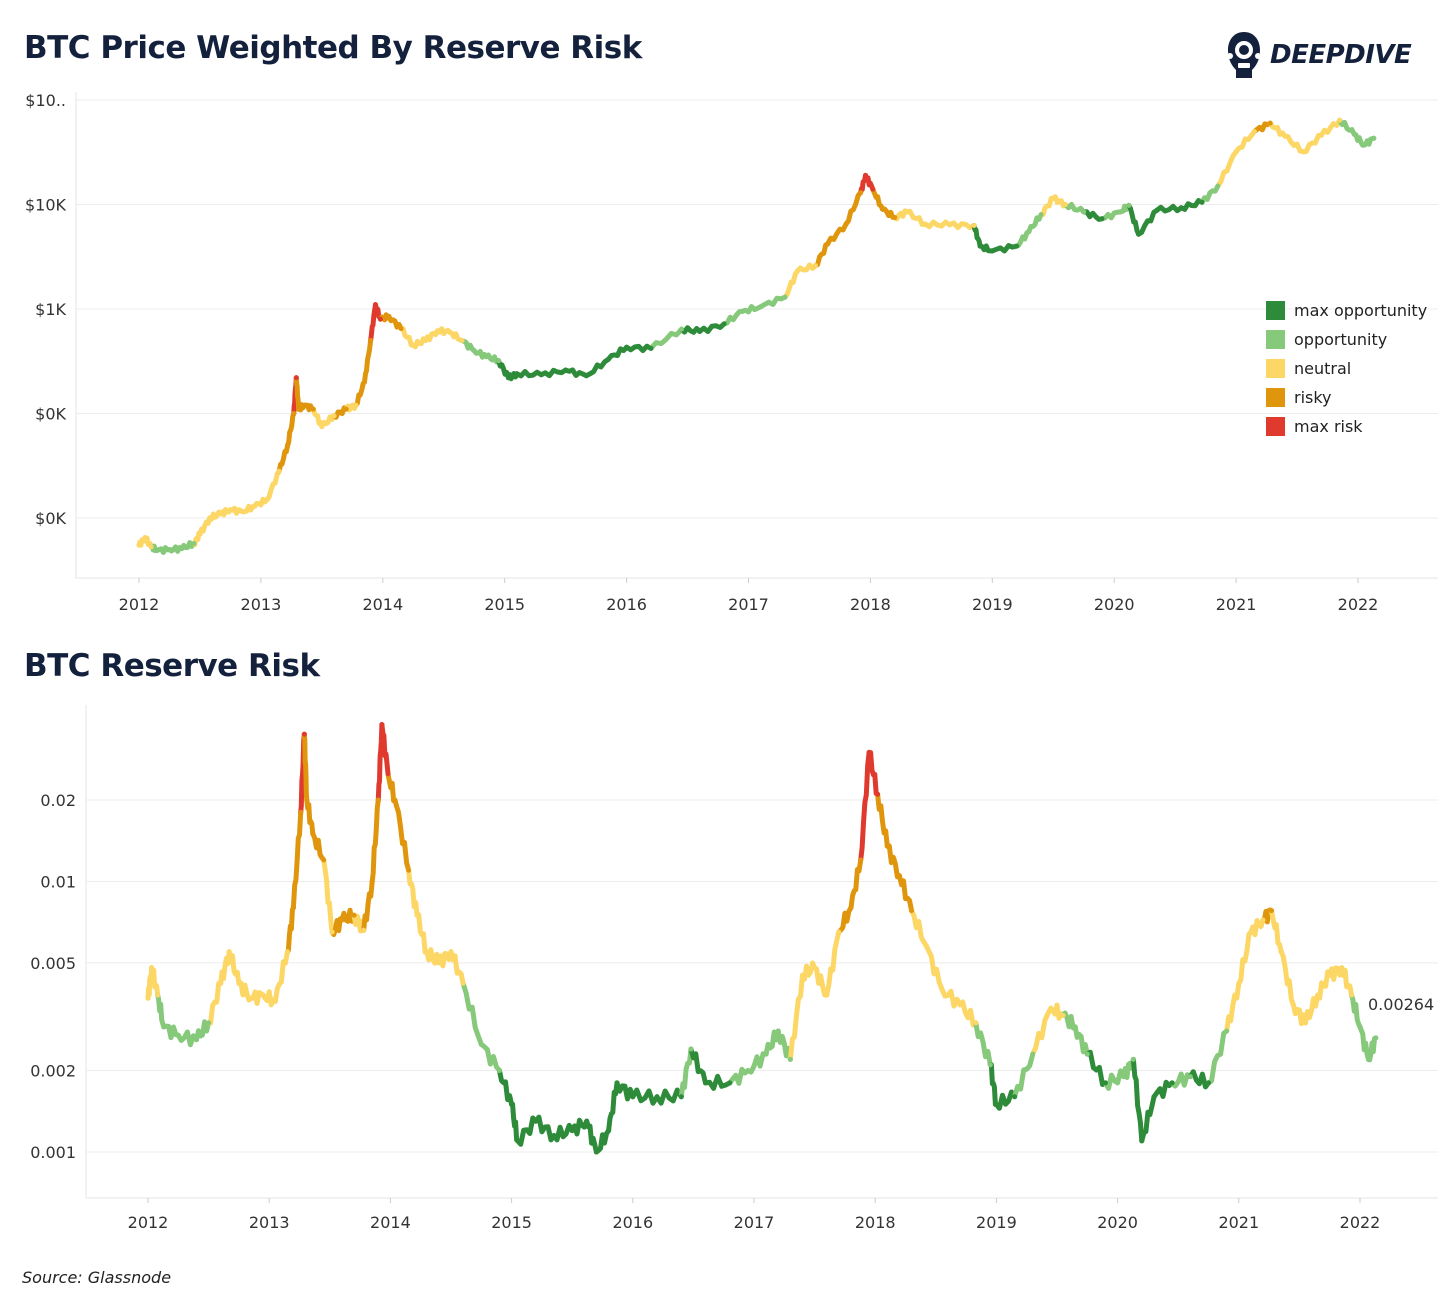 Image resolution: width=1456 pixels, height=1310 pixels. I want to click on legend-item-risky: risky, so click(1346, 397).